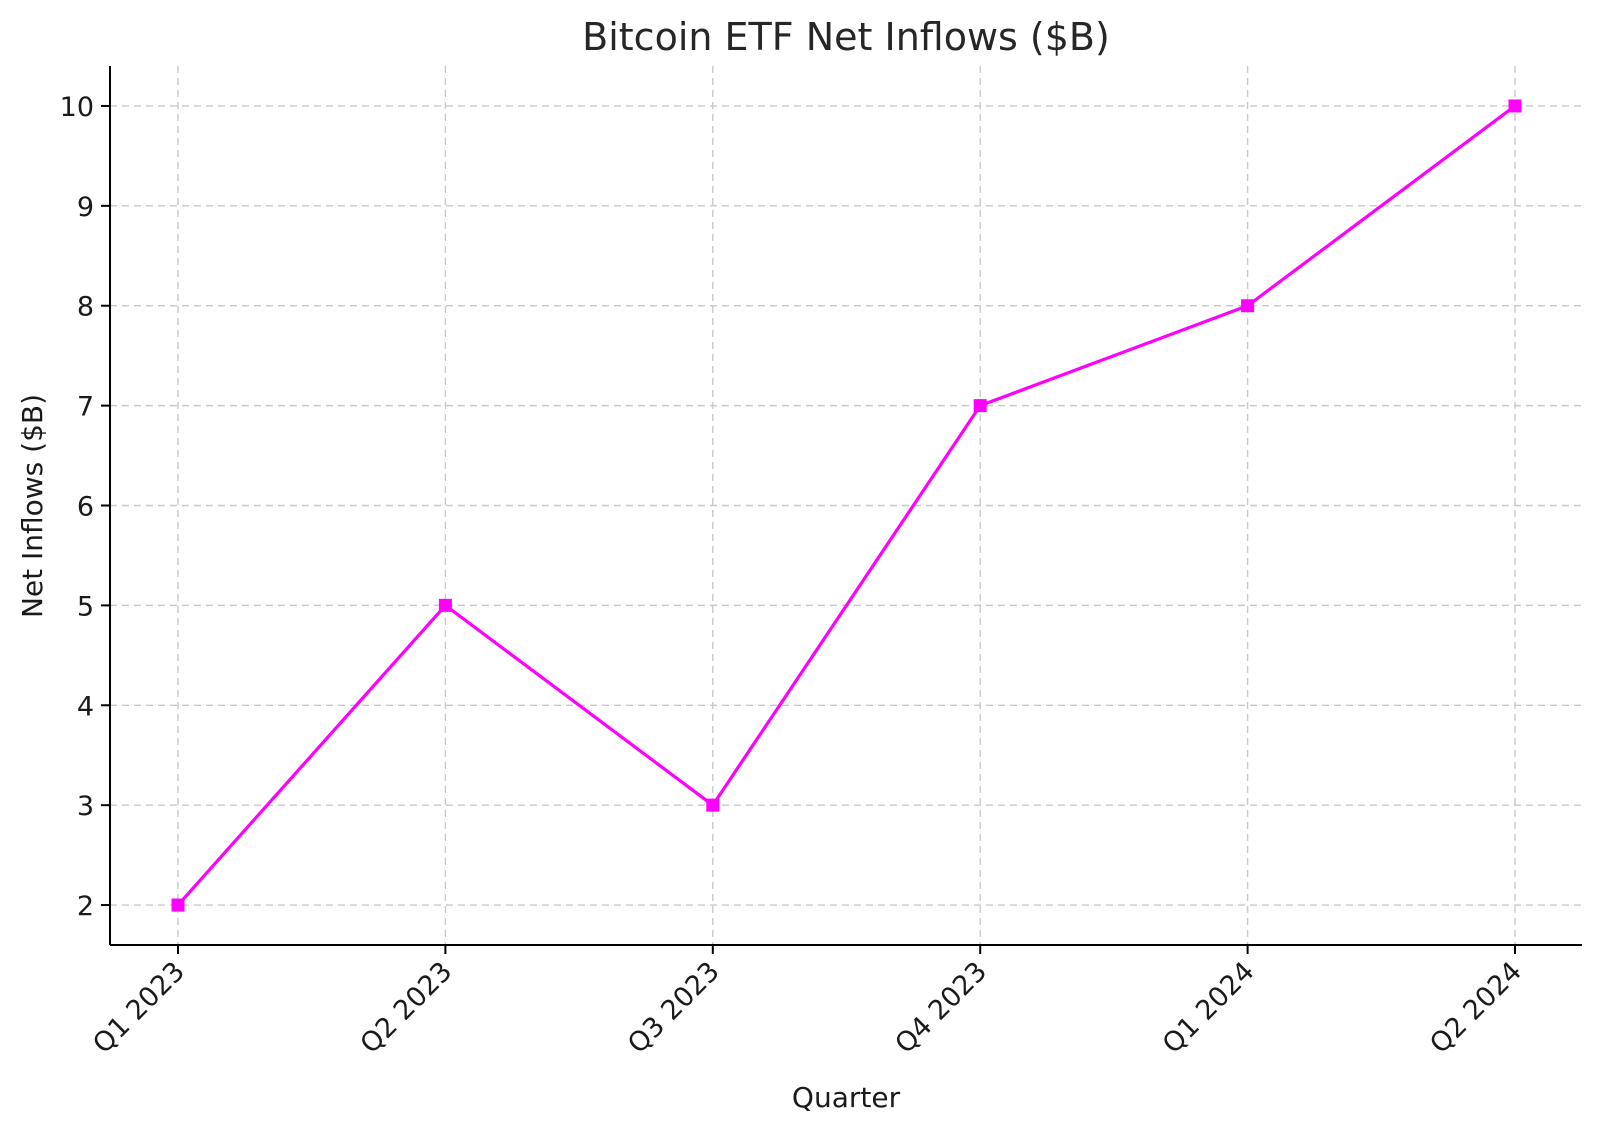 The height and width of the screenshot is (1132, 1600). I want to click on y-tick-label: 6, so click(85, 507).